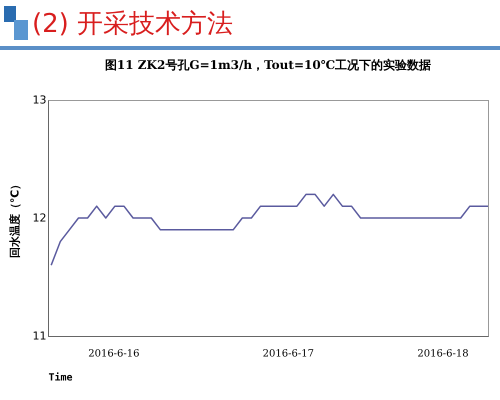 The image size is (500, 400). Describe the element at coordinates (133, 24) in the screenshot. I see `chart-title: (2) 开采技术方法` at that location.